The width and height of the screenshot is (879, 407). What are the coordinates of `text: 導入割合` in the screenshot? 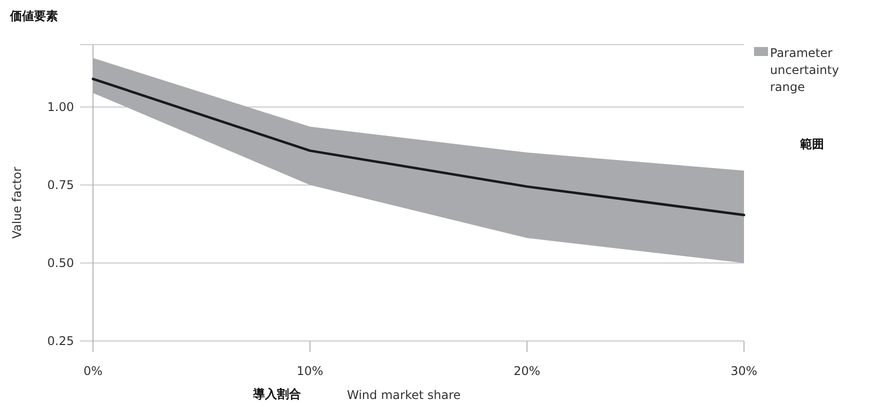 It's located at (277, 394).